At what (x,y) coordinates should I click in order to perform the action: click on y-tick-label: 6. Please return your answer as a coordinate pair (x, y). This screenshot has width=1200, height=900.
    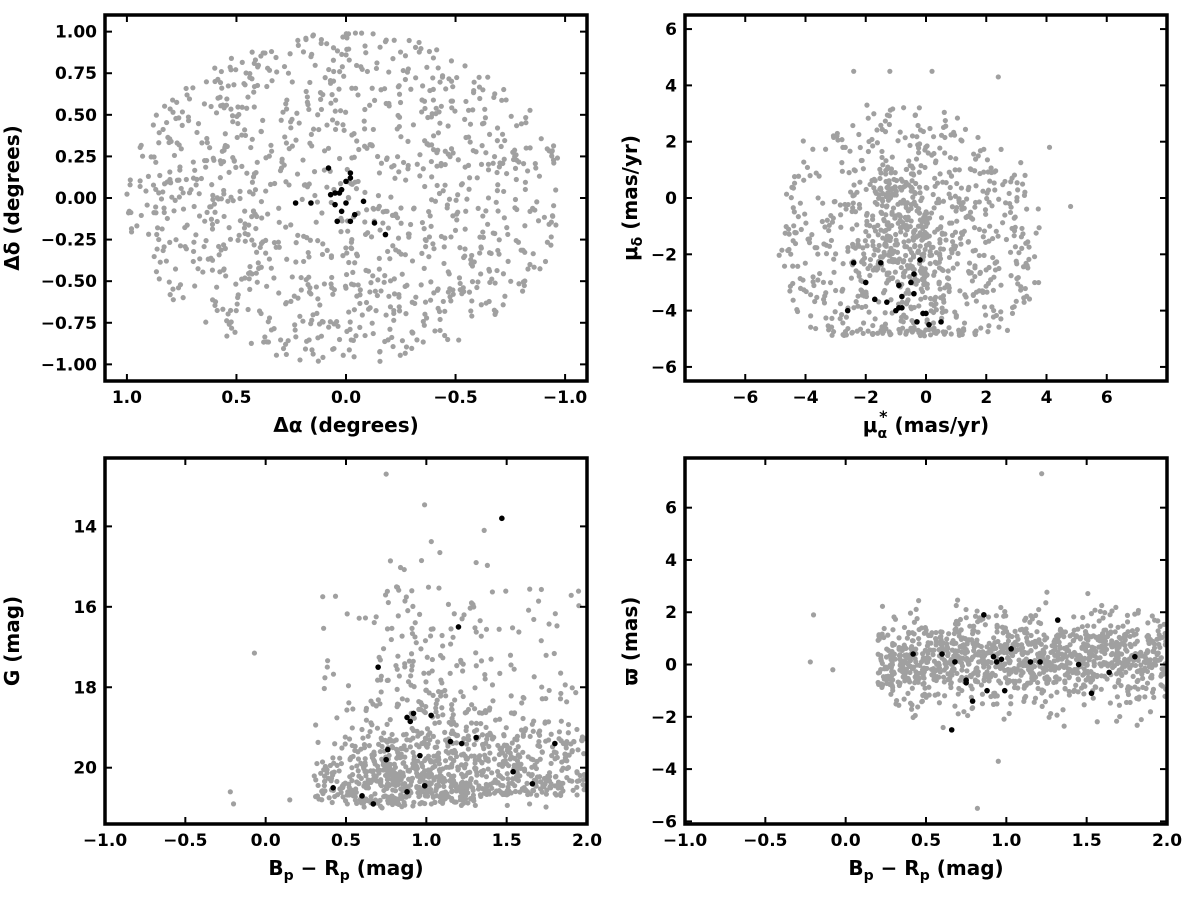
    Looking at the image, I should click on (671, 509).